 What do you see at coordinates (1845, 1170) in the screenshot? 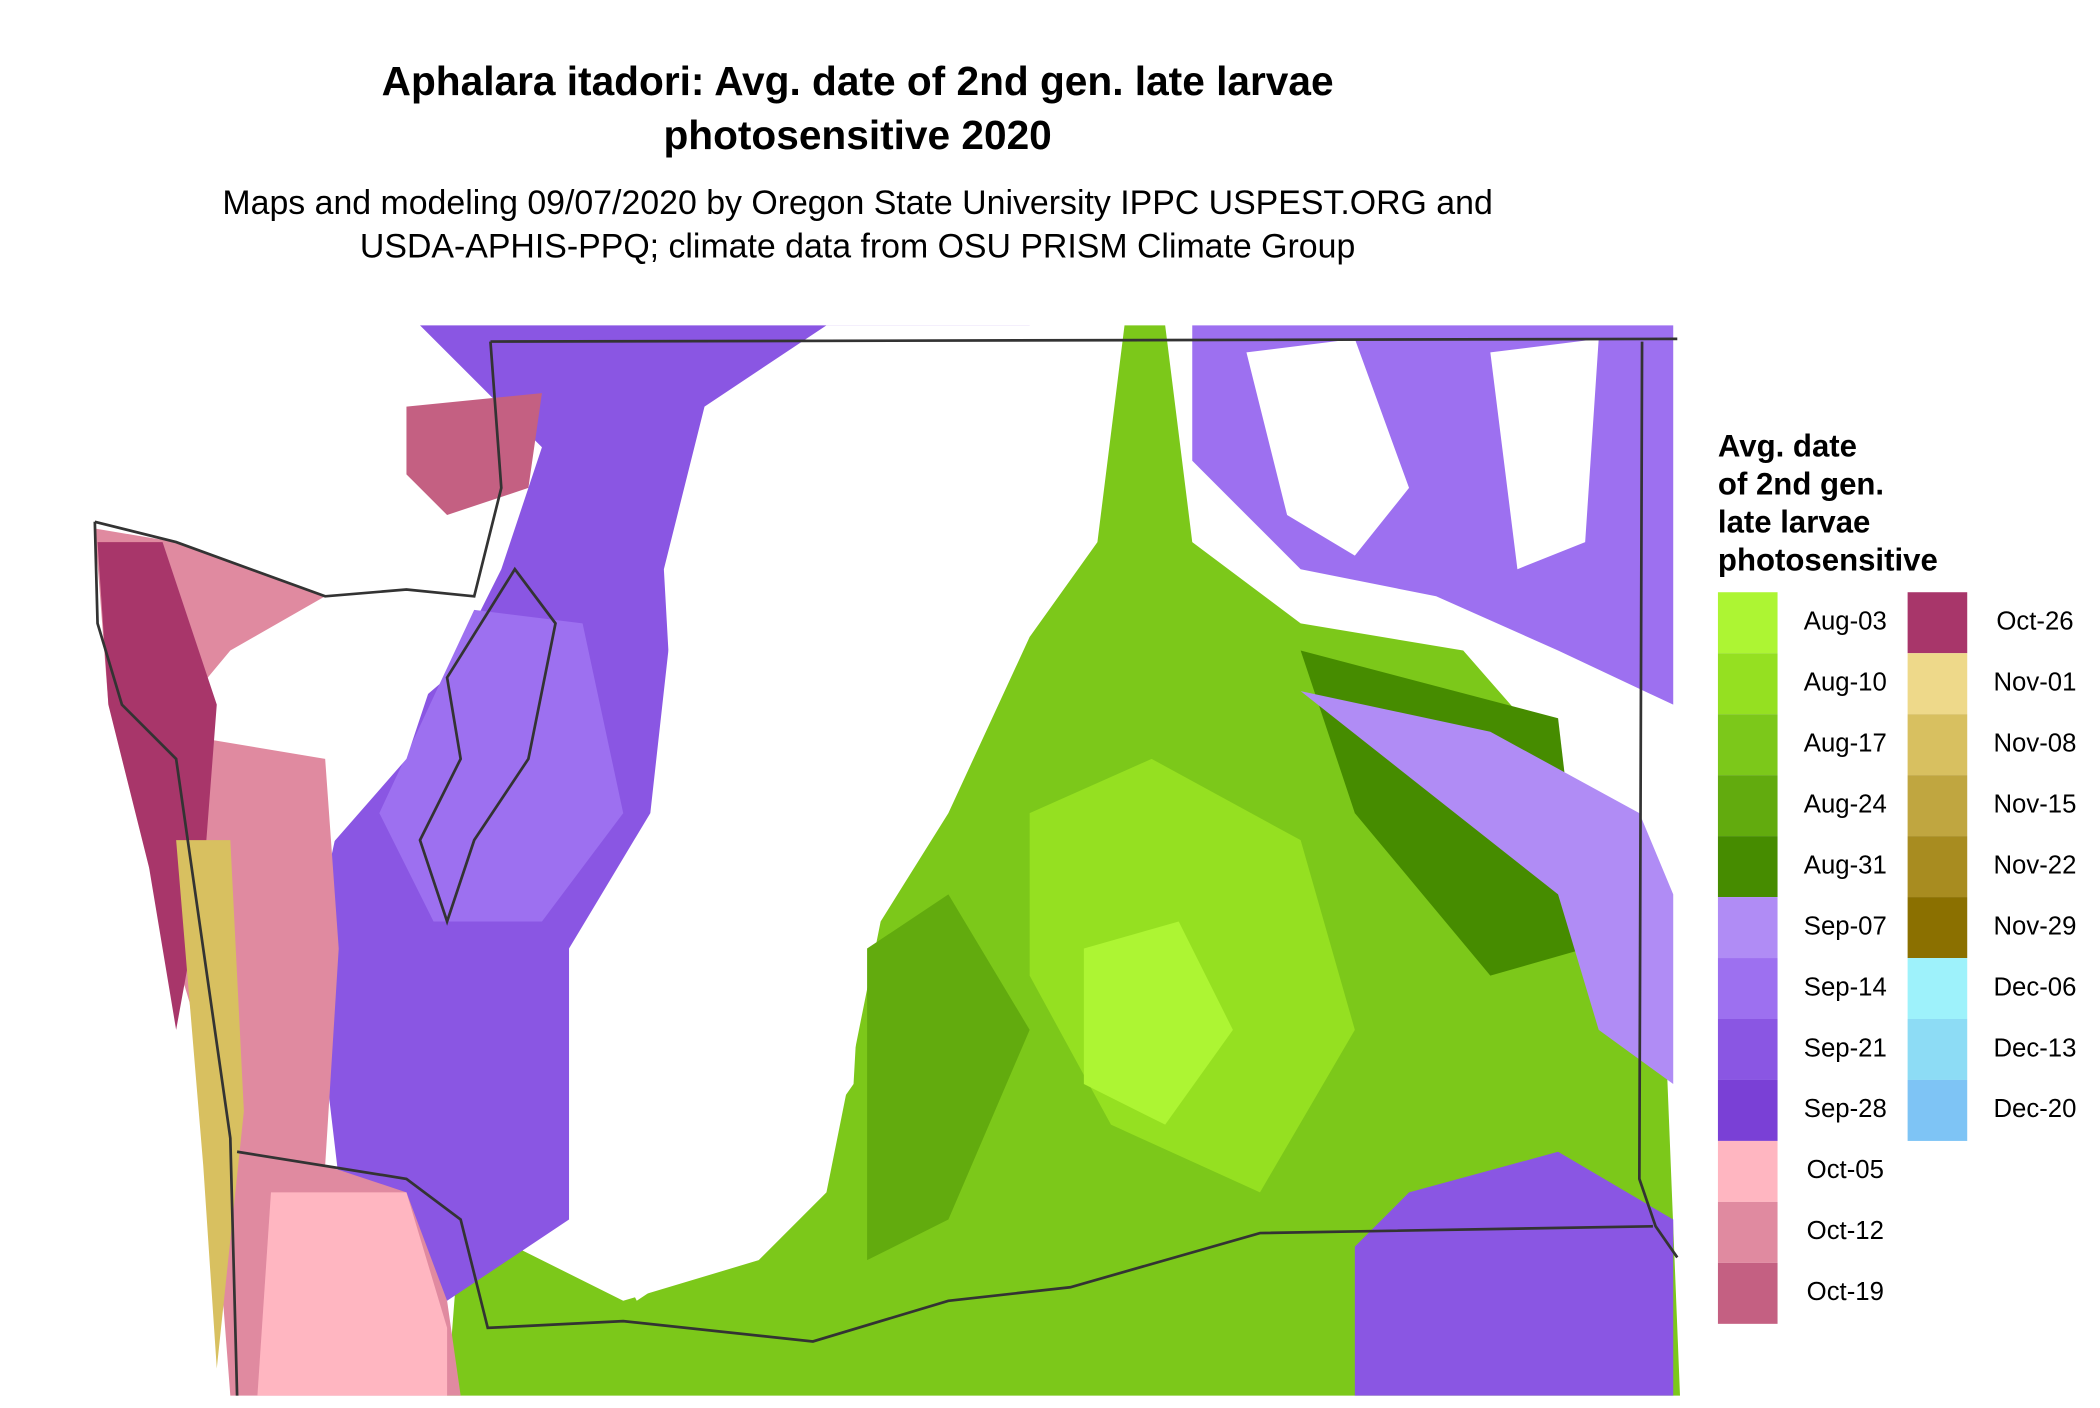
I see `legend-label: Oct-05` at bounding box center [1845, 1170].